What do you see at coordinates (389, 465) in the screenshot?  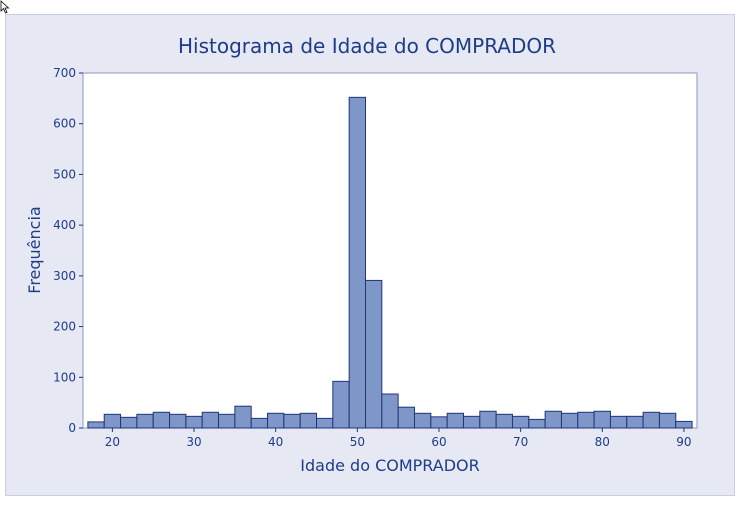 I see `x-axis-label: Idade do COMPRADOR` at bounding box center [389, 465].